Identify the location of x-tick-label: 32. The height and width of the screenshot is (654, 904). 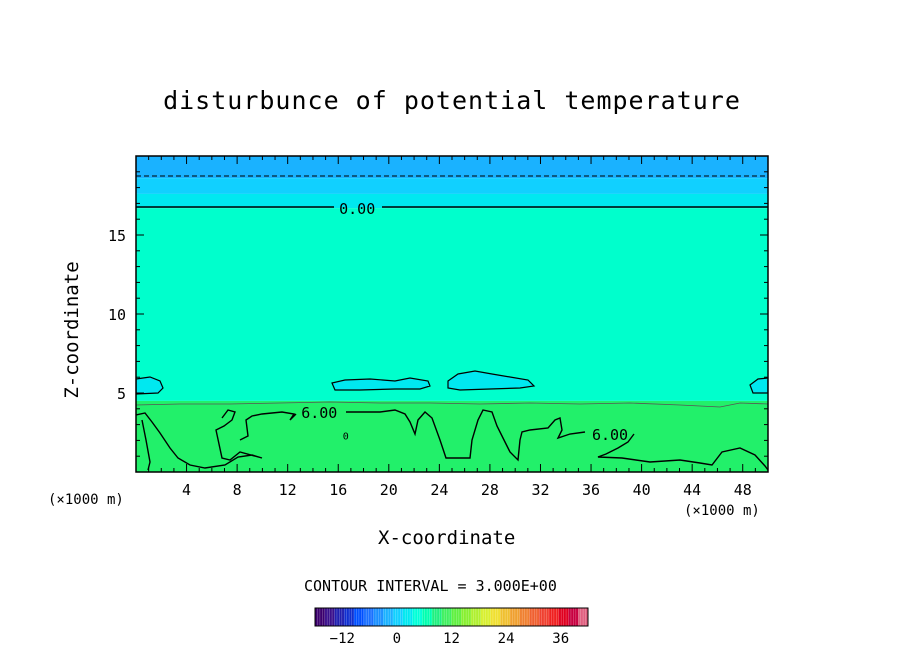
(540, 490).